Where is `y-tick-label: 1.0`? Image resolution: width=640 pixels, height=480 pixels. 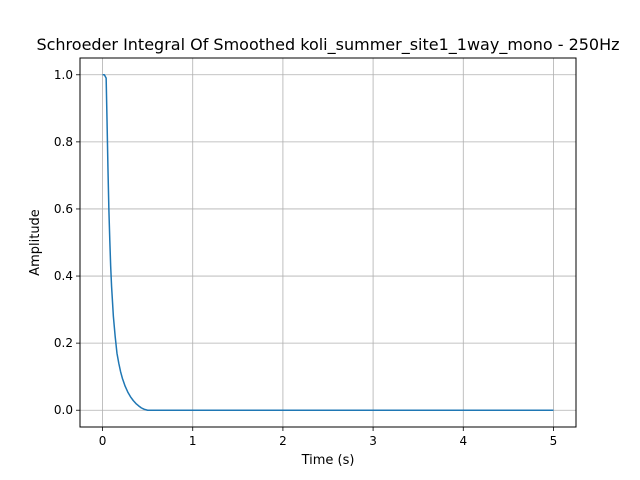 y-tick-label: 1.0 is located at coordinates (63, 75).